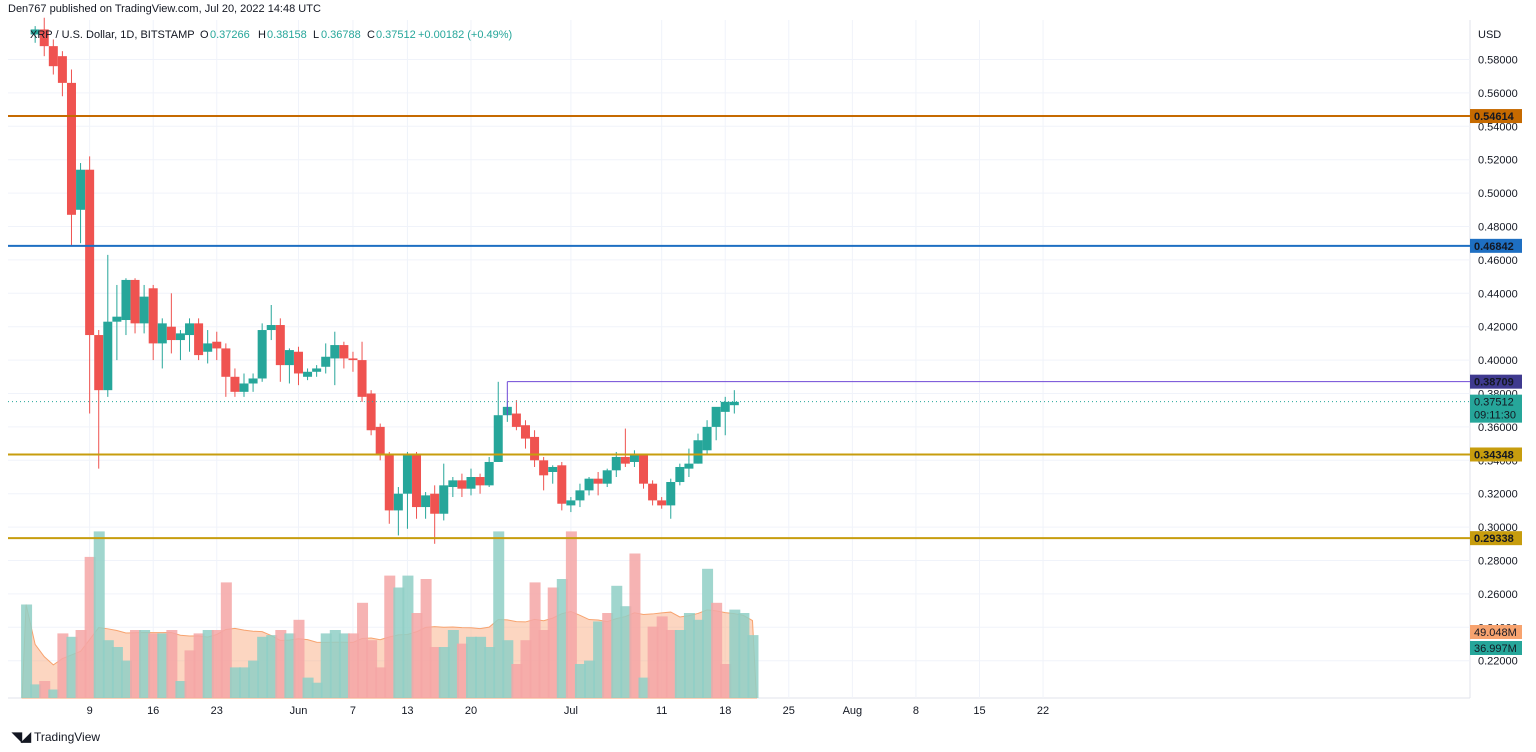 The image size is (1536, 752). I want to click on y-tick-label: 0.52000, so click(1498, 161).